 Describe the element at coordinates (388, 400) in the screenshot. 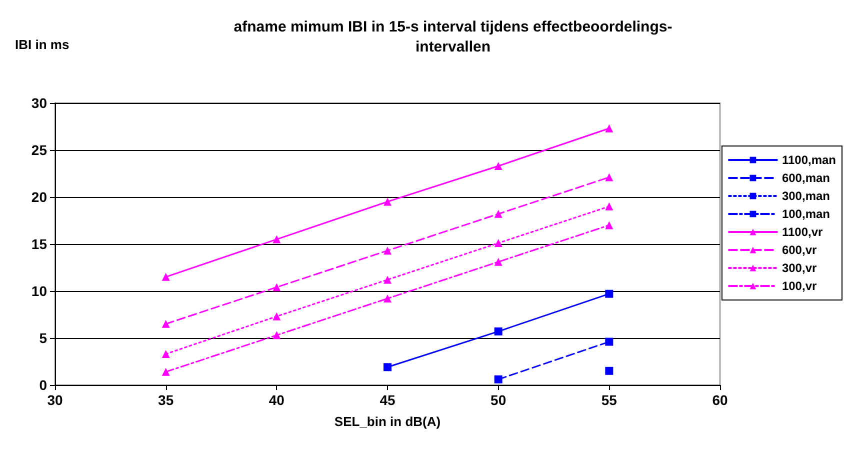

I see `x-tick-label: 45` at that location.